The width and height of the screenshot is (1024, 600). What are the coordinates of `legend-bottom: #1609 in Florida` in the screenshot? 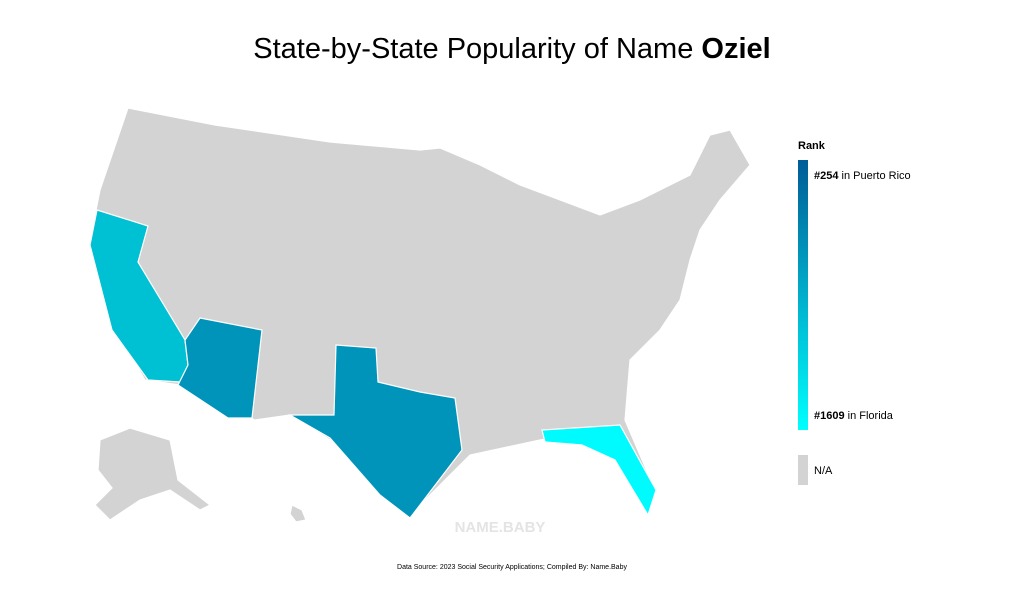 It's located at (854, 416).